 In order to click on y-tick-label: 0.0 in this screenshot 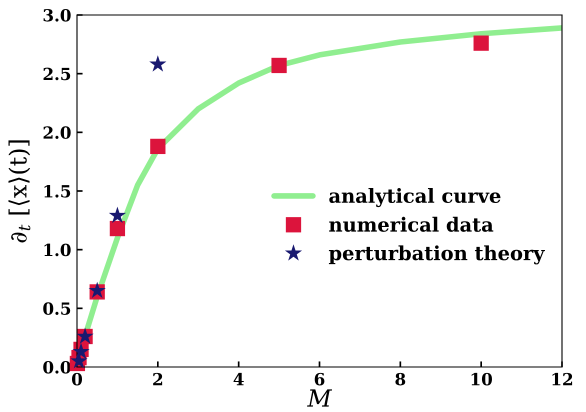, I will do `click(57, 367)`.